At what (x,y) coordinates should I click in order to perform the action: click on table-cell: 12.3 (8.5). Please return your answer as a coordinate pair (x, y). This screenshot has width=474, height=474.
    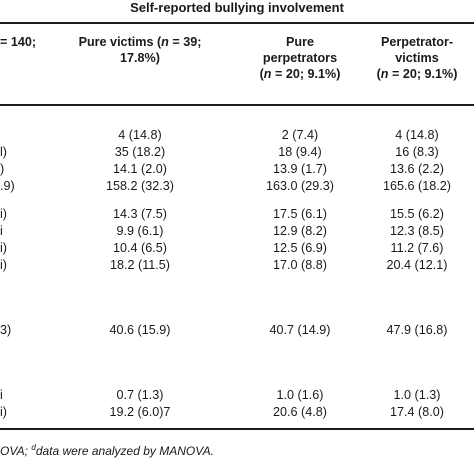
    Looking at the image, I should click on (417, 231).